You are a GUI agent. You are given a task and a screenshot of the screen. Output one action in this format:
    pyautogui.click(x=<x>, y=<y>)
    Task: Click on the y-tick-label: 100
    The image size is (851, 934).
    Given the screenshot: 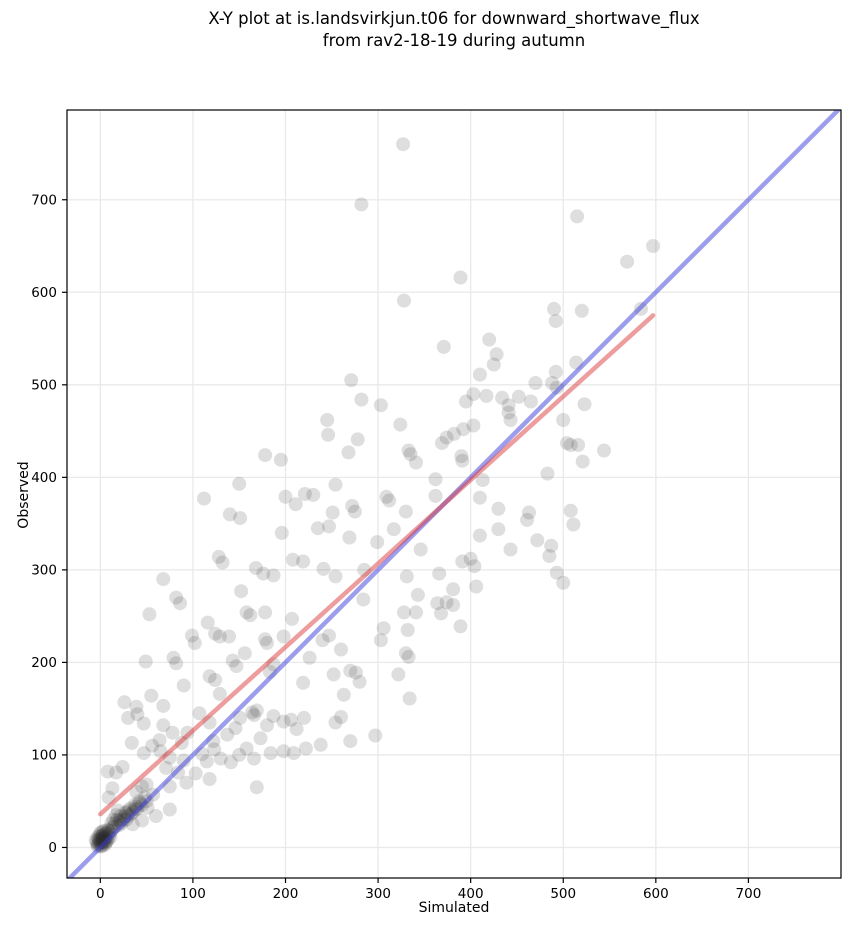 What is the action you would take?
    pyautogui.click(x=44, y=755)
    